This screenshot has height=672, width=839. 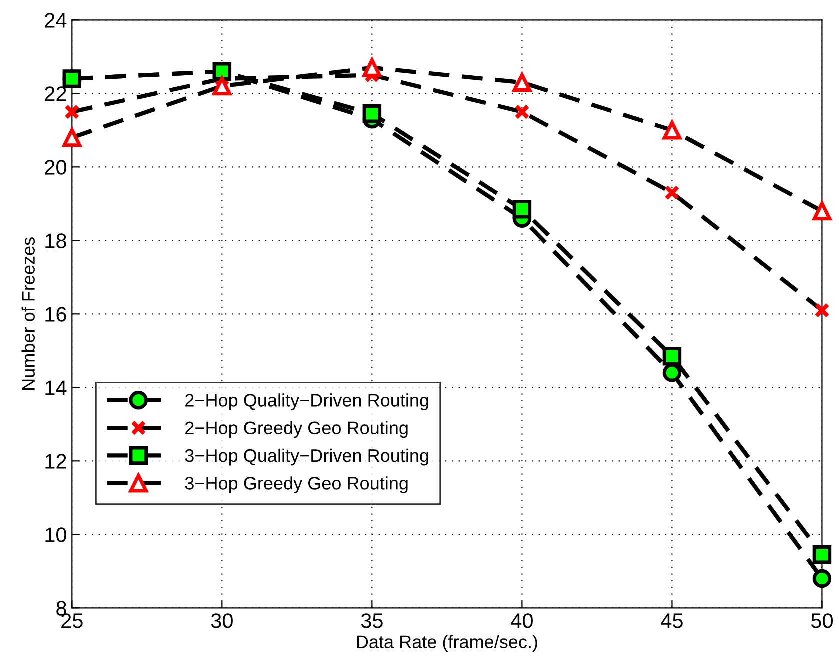 What do you see at coordinates (672, 621) in the screenshot?
I see `x-tick-label: 45` at bounding box center [672, 621].